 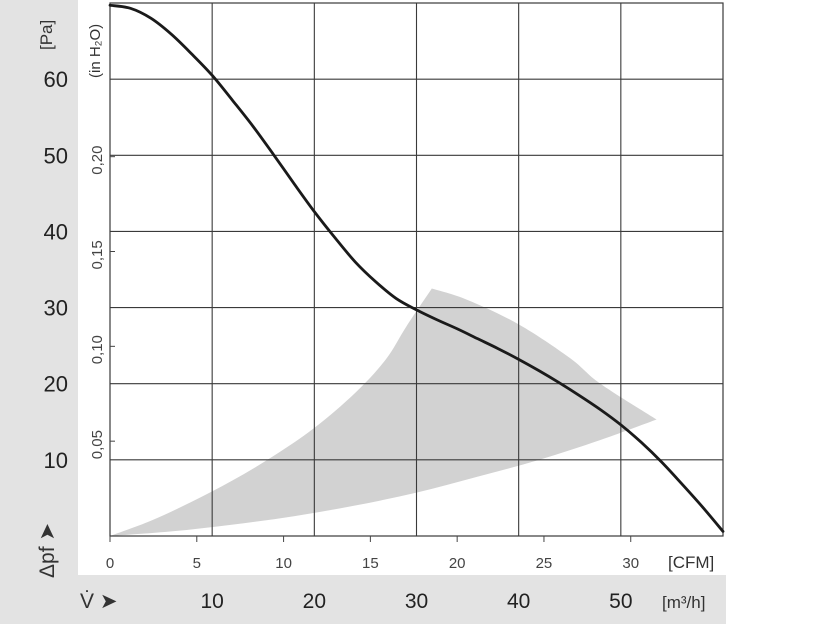 I want to click on y-tick-label-pa: 20, so click(x=56, y=384).